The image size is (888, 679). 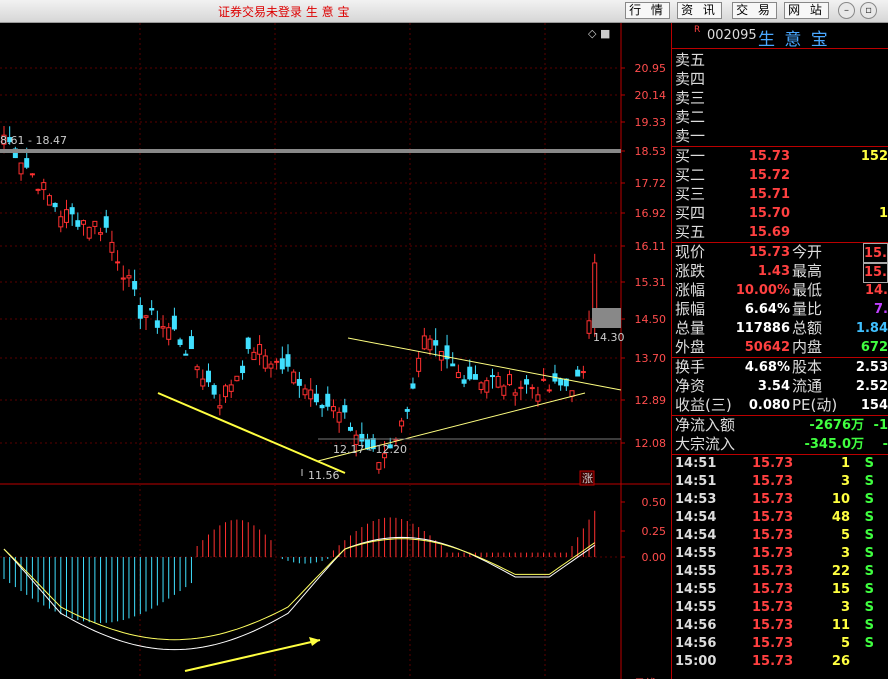 What do you see at coordinates (780, 97) in the screenshot?
I see `sell-orders: 卖五 卖四 卖三 卖二 卖一` at bounding box center [780, 97].